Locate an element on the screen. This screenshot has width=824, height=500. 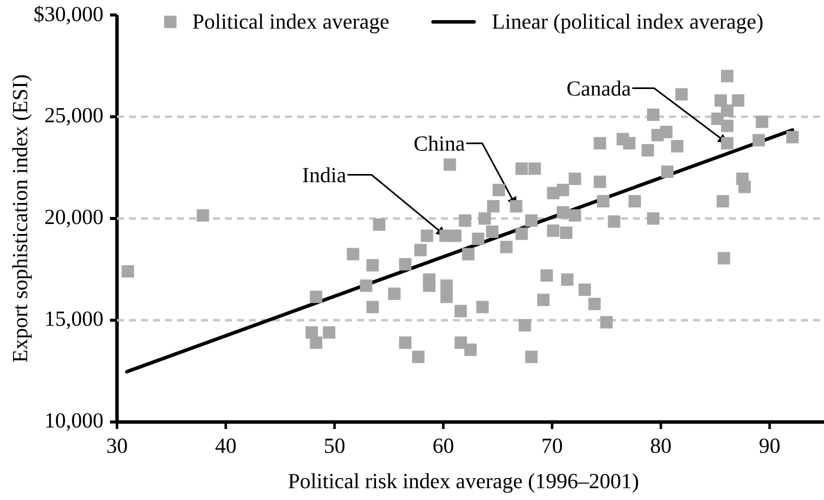
annotation: India is located at coordinates (324, 174).